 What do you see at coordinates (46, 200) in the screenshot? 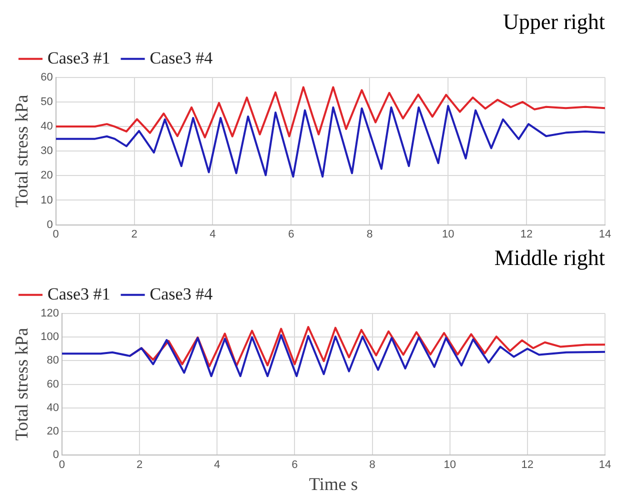
I see `y-tick-label: 10` at bounding box center [46, 200].